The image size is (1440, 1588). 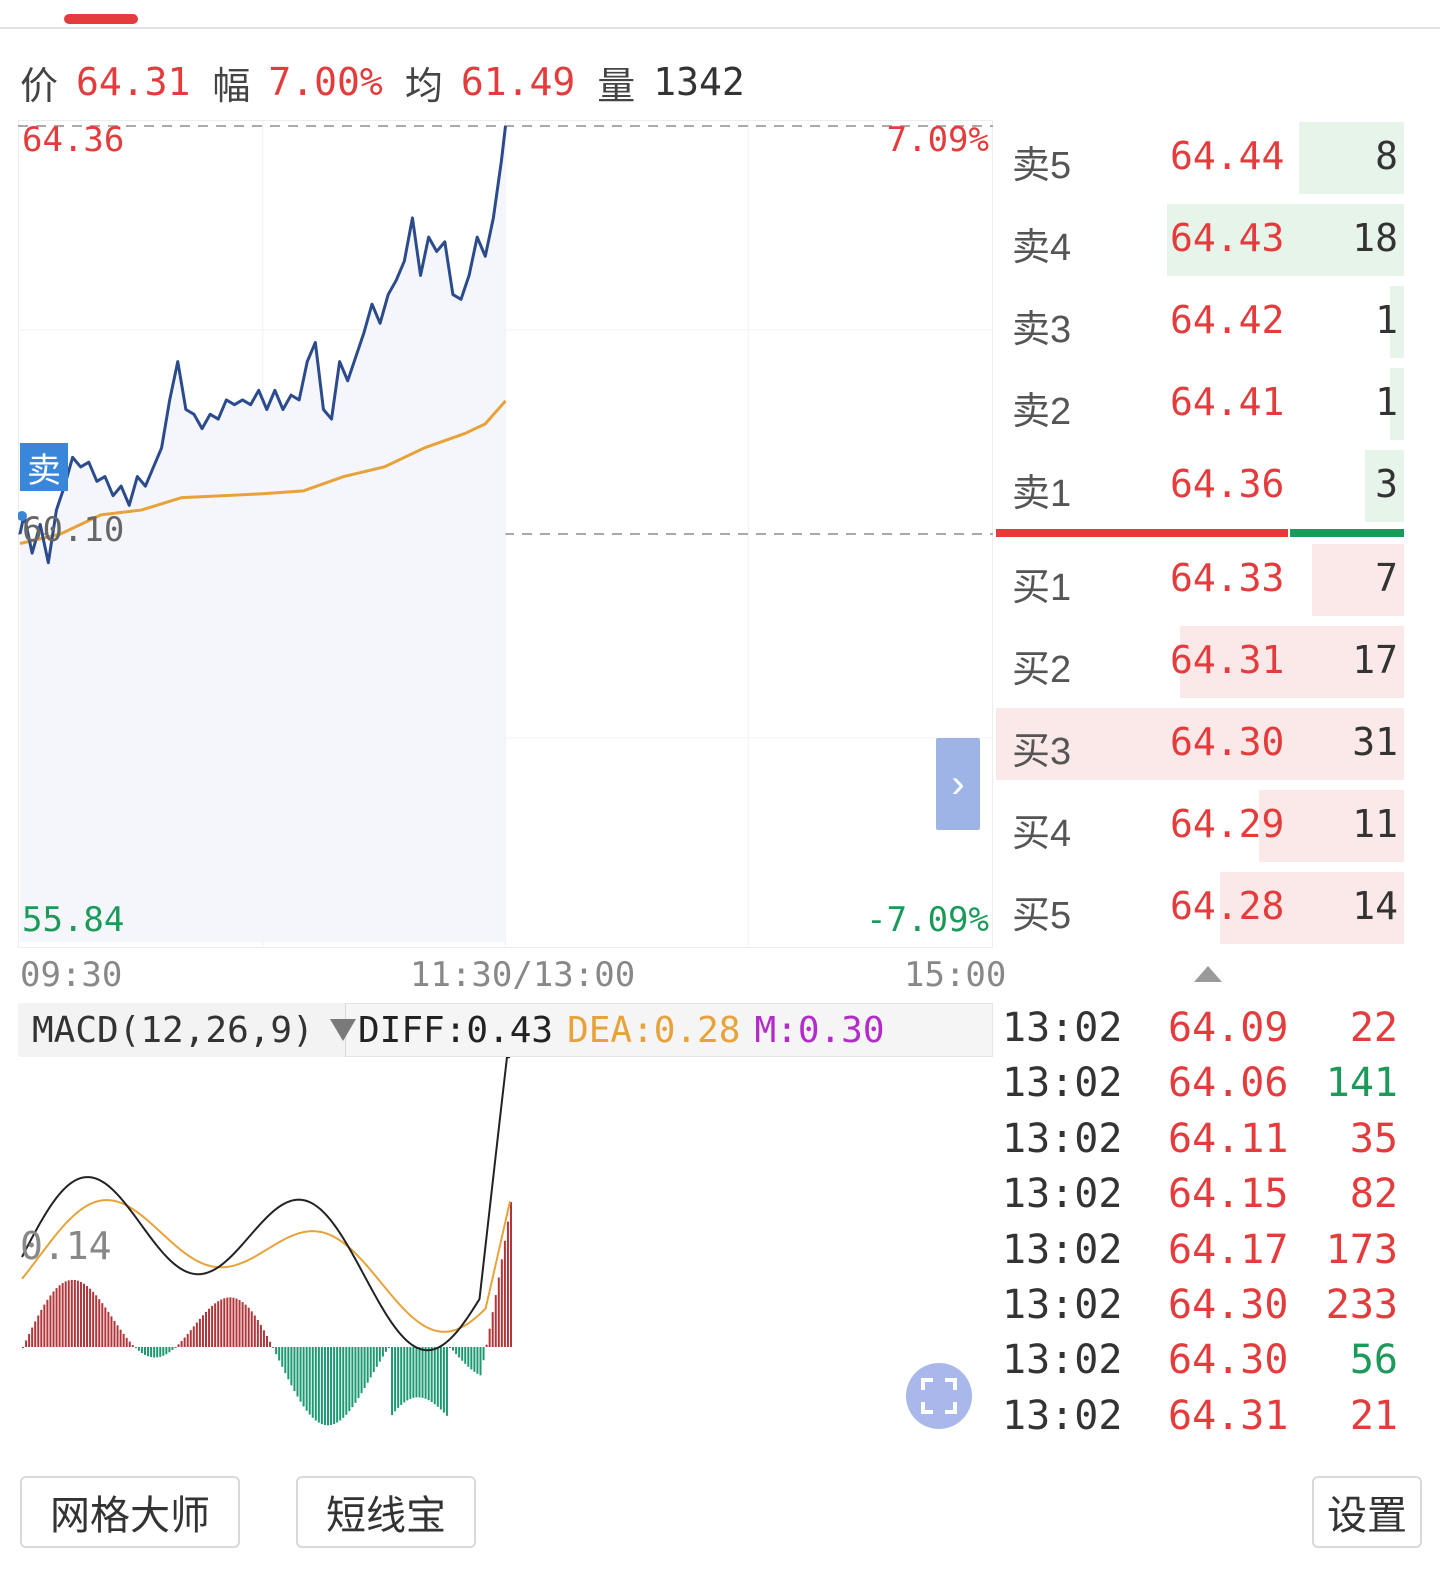 I want to click on tick-volume: 82, so click(x=1373, y=1194).